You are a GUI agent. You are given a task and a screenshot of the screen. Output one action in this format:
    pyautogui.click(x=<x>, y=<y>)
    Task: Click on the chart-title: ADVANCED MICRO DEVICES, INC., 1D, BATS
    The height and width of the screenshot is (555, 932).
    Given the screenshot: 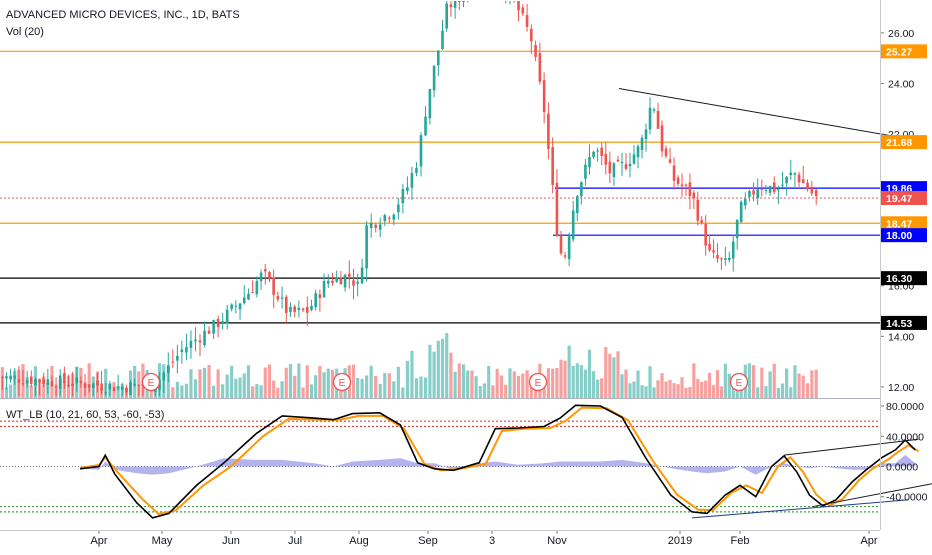 What is the action you would take?
    pyautogui.click(x=123, y=15)
    